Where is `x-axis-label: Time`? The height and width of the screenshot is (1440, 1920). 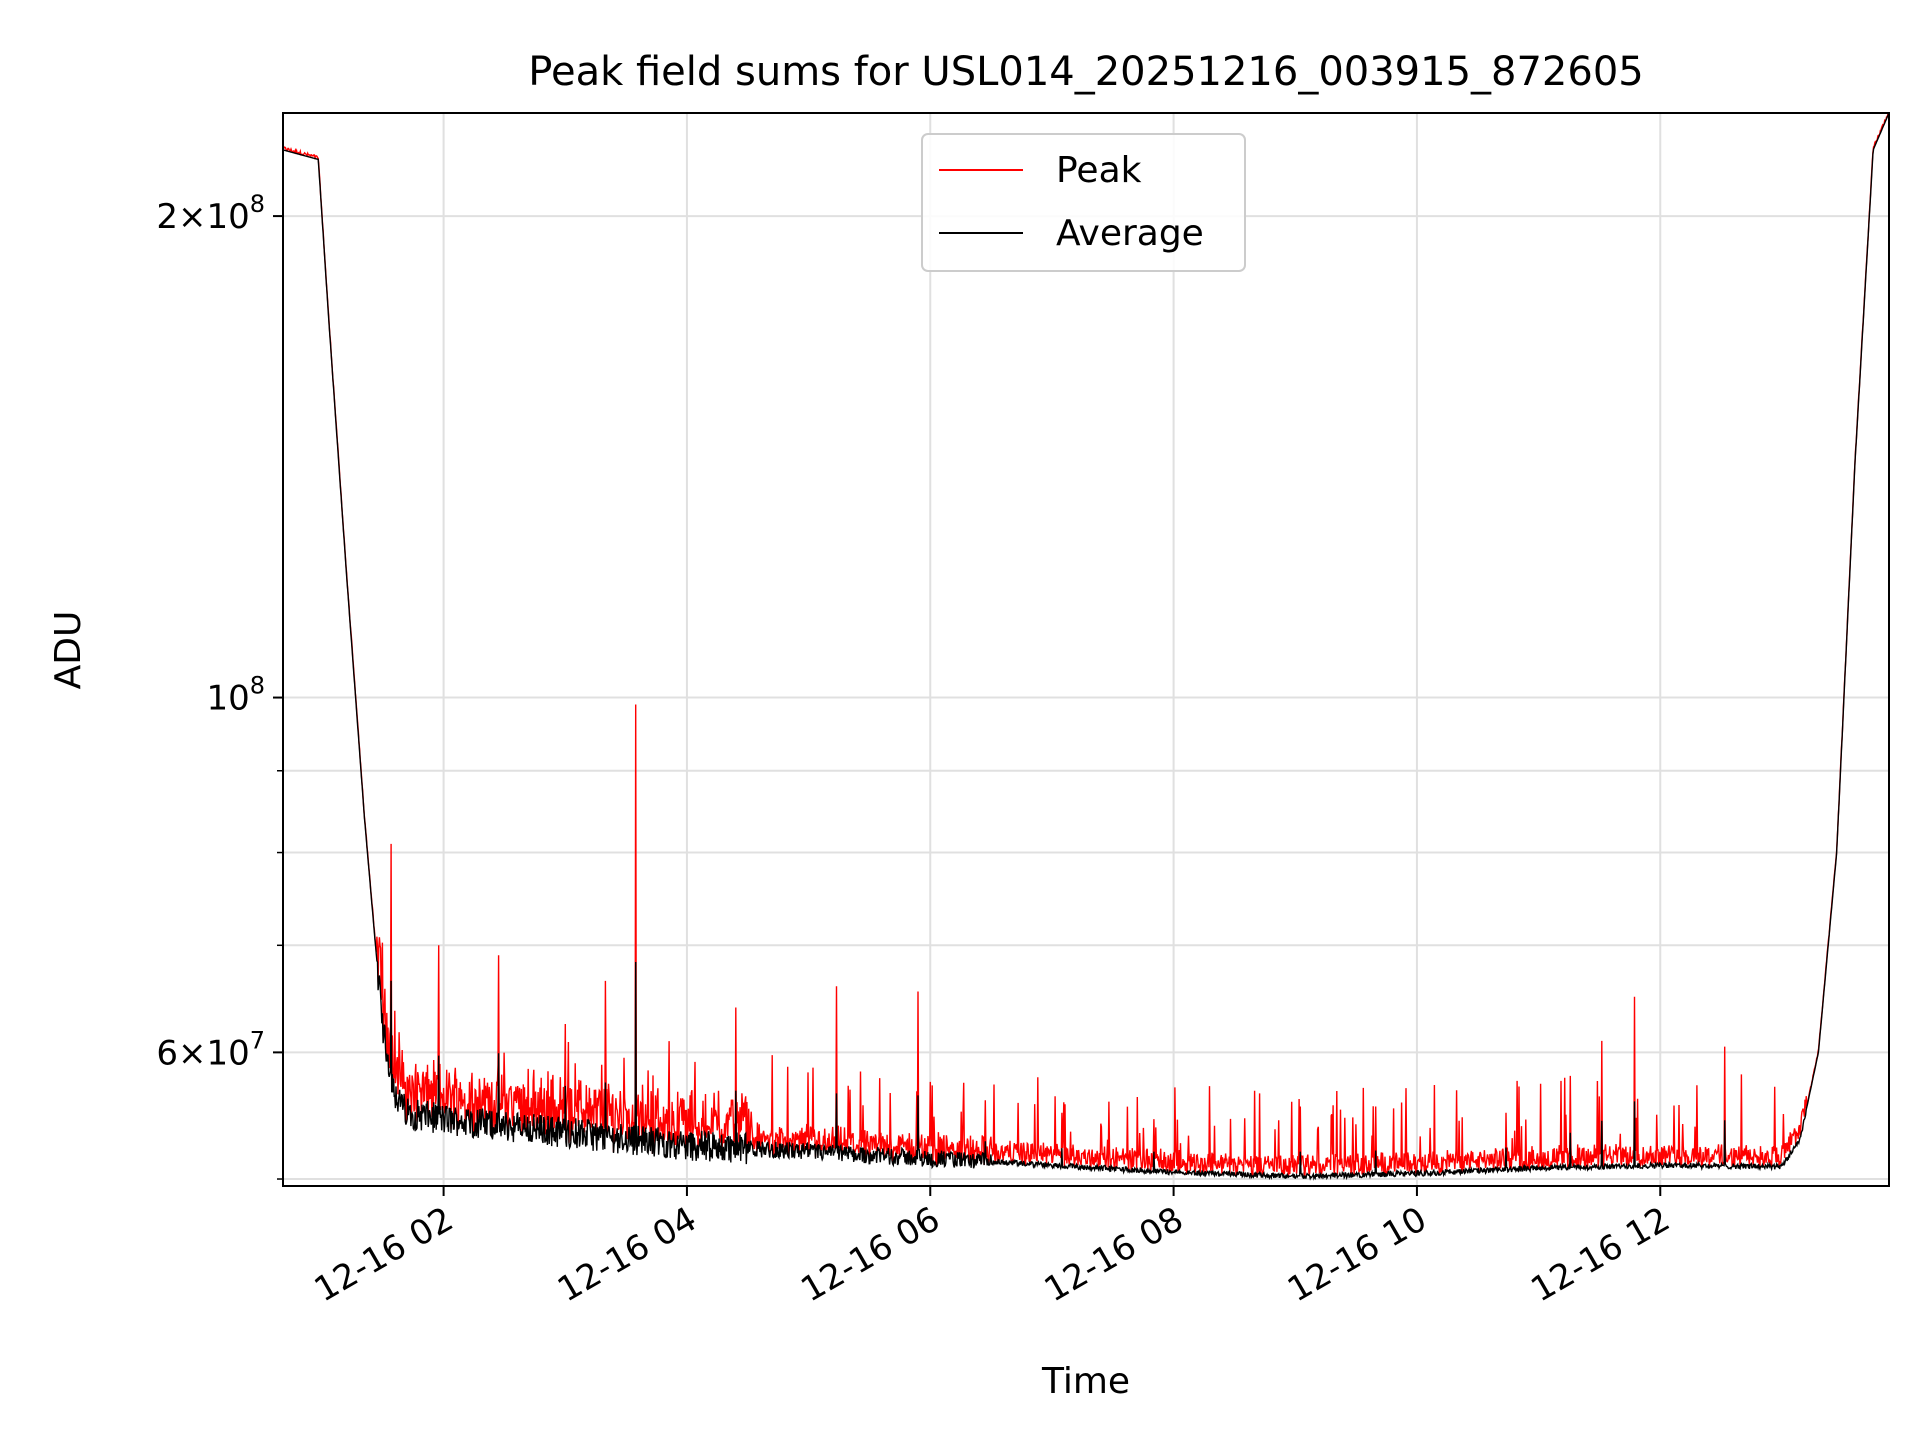
x-axis-label: Time is located at coordinates (1085, 1381).